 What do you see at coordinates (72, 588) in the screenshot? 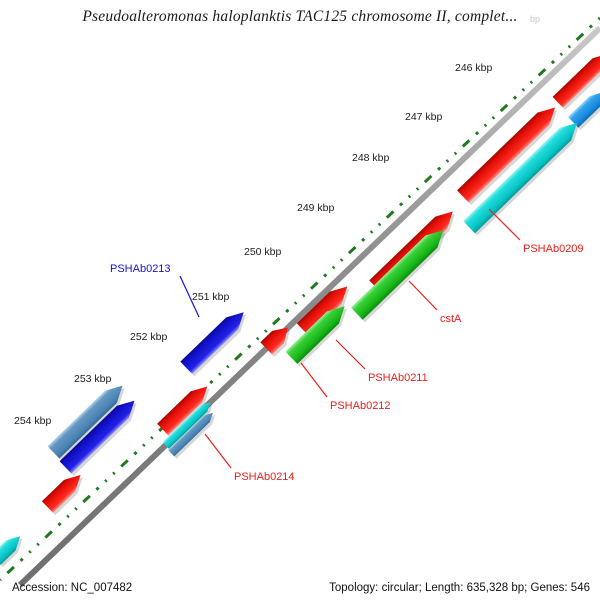
I see `accession-text: Accession: NC_007482` at bounding box center [72, 588].